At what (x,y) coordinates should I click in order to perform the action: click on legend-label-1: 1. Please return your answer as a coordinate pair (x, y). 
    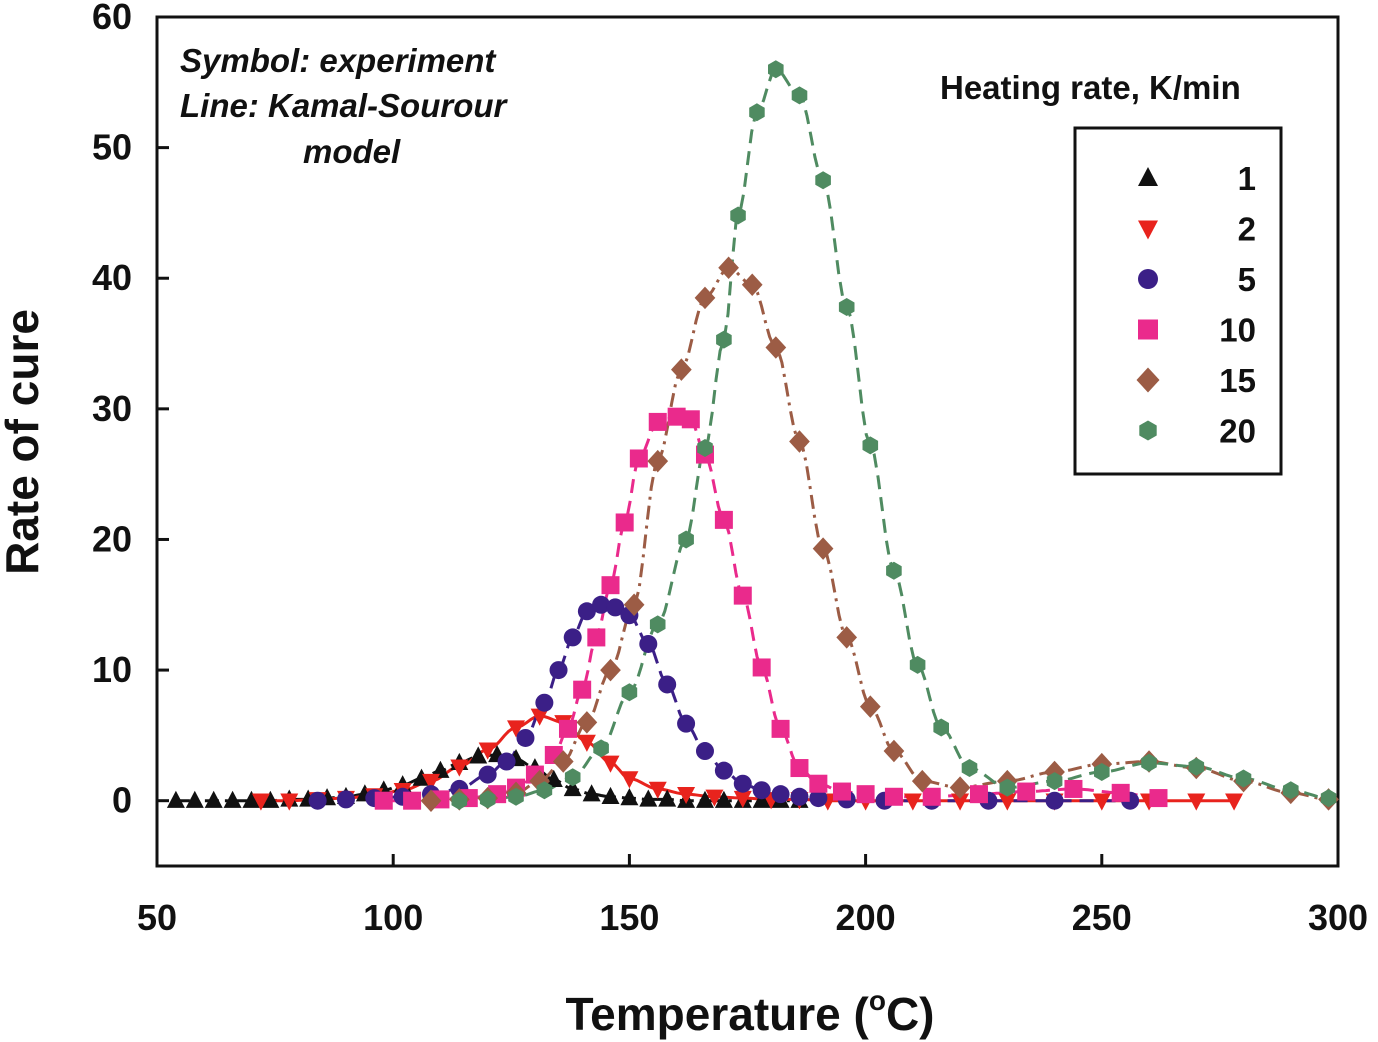
    Looking at the image, I should click on (1247, 178).